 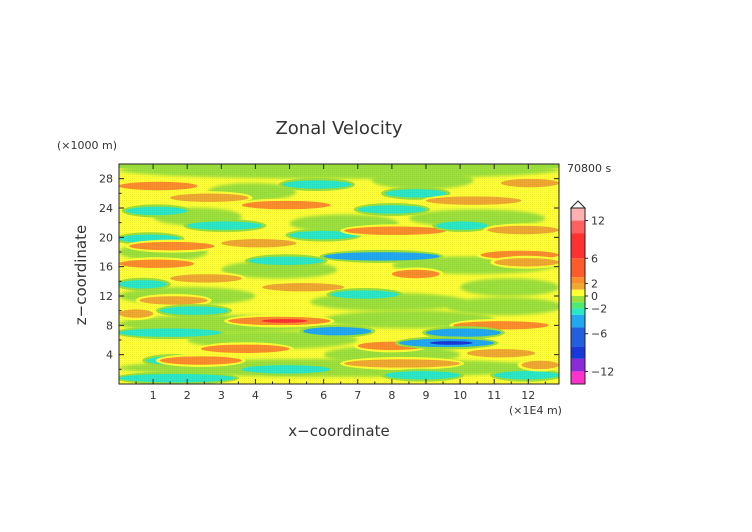 I want to click on x-tick-label: 5, so click(x=289, y=395).